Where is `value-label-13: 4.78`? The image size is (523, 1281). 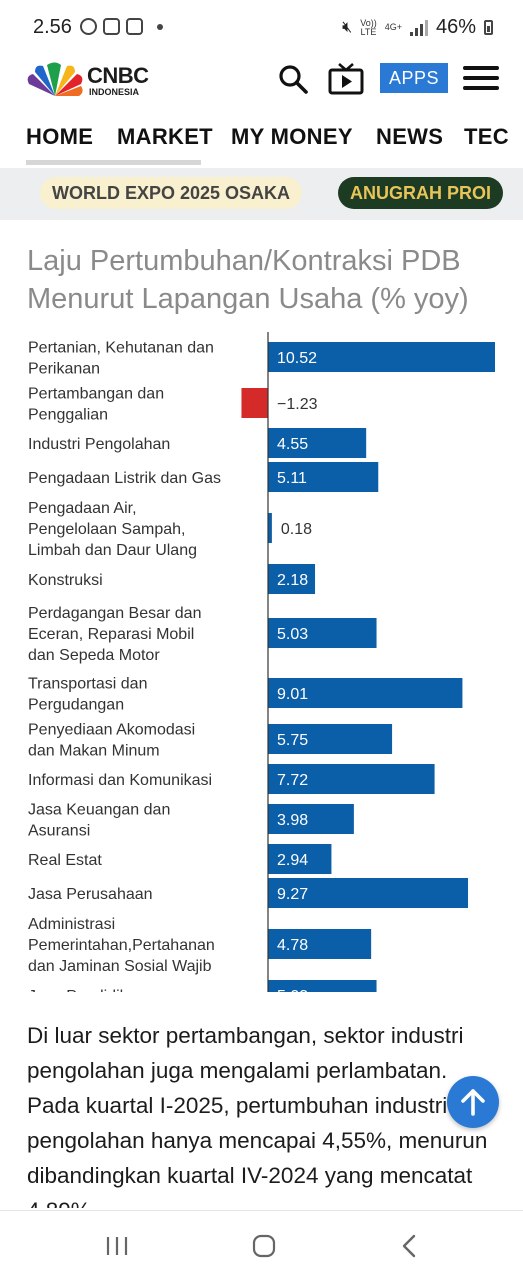
value-label-13: 4.78 is located at coordinates (292, 945).